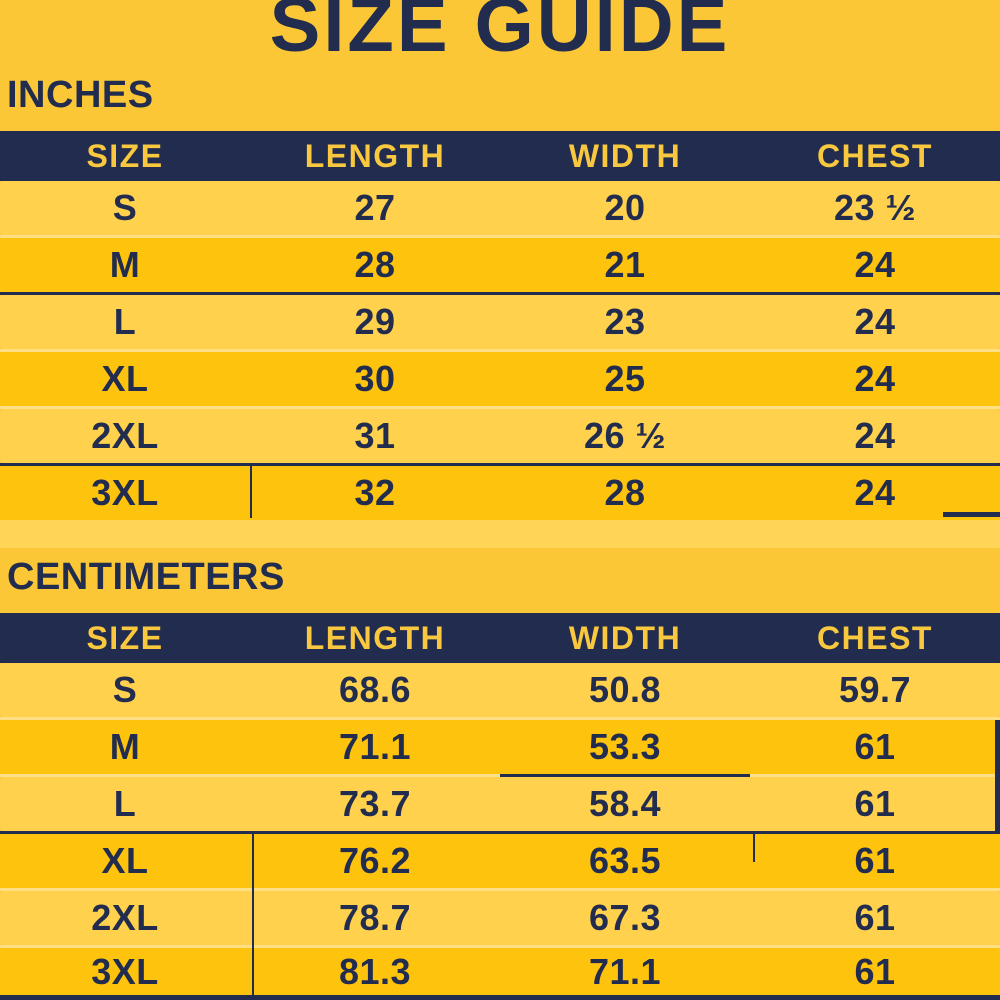 This screenshot has width=1000, height=1000. What do you see at coordinates (80, 95) in the screenshot?
I see `section-label-inches: INCHES` at bounding box center [80, 95].